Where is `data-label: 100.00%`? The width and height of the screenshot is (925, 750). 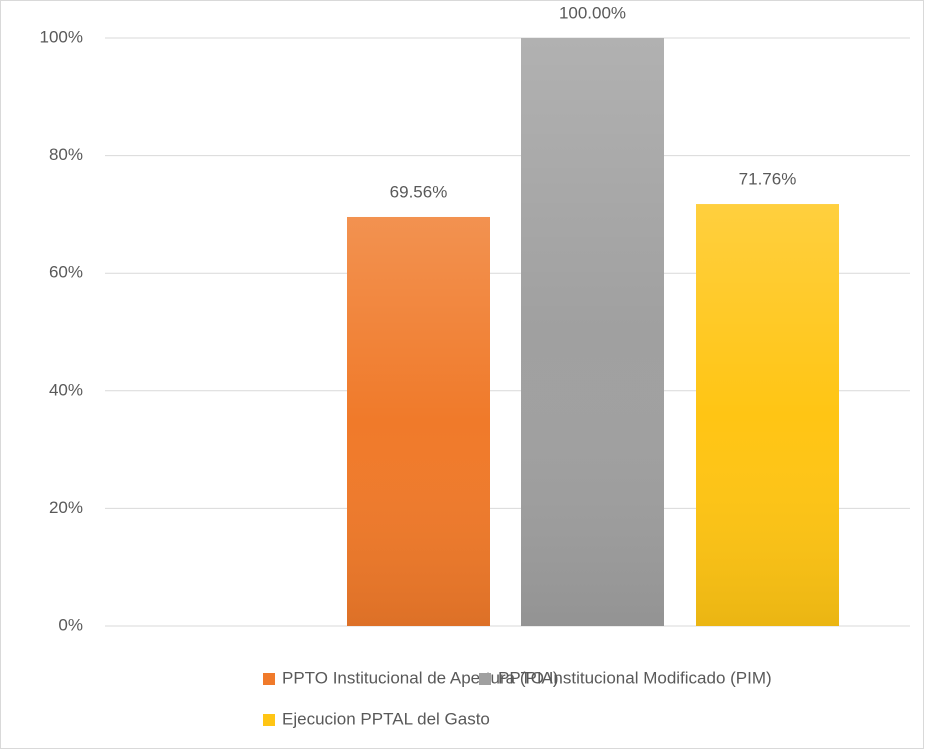
data-label: 100.00% is located at coordinates (592, 12).